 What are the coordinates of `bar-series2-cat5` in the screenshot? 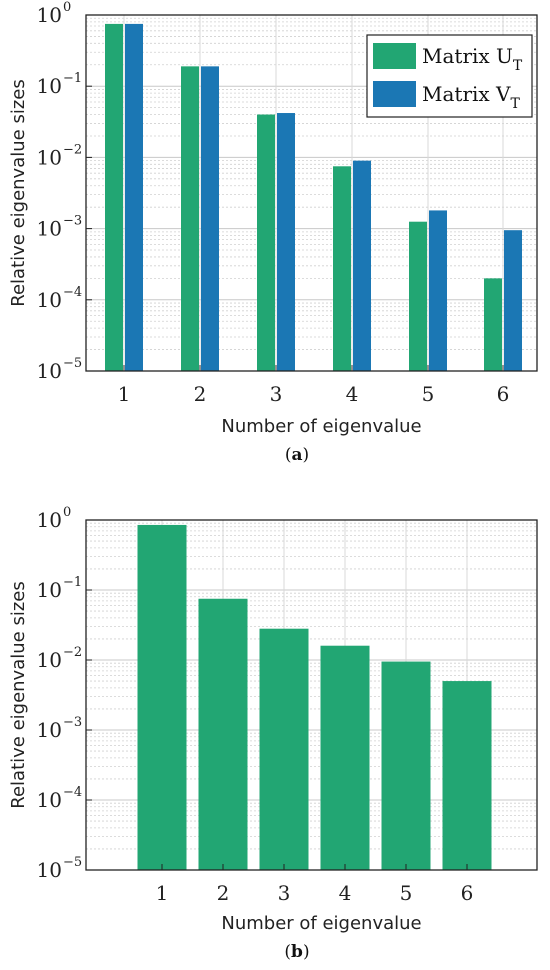 It's located at (438, 290).